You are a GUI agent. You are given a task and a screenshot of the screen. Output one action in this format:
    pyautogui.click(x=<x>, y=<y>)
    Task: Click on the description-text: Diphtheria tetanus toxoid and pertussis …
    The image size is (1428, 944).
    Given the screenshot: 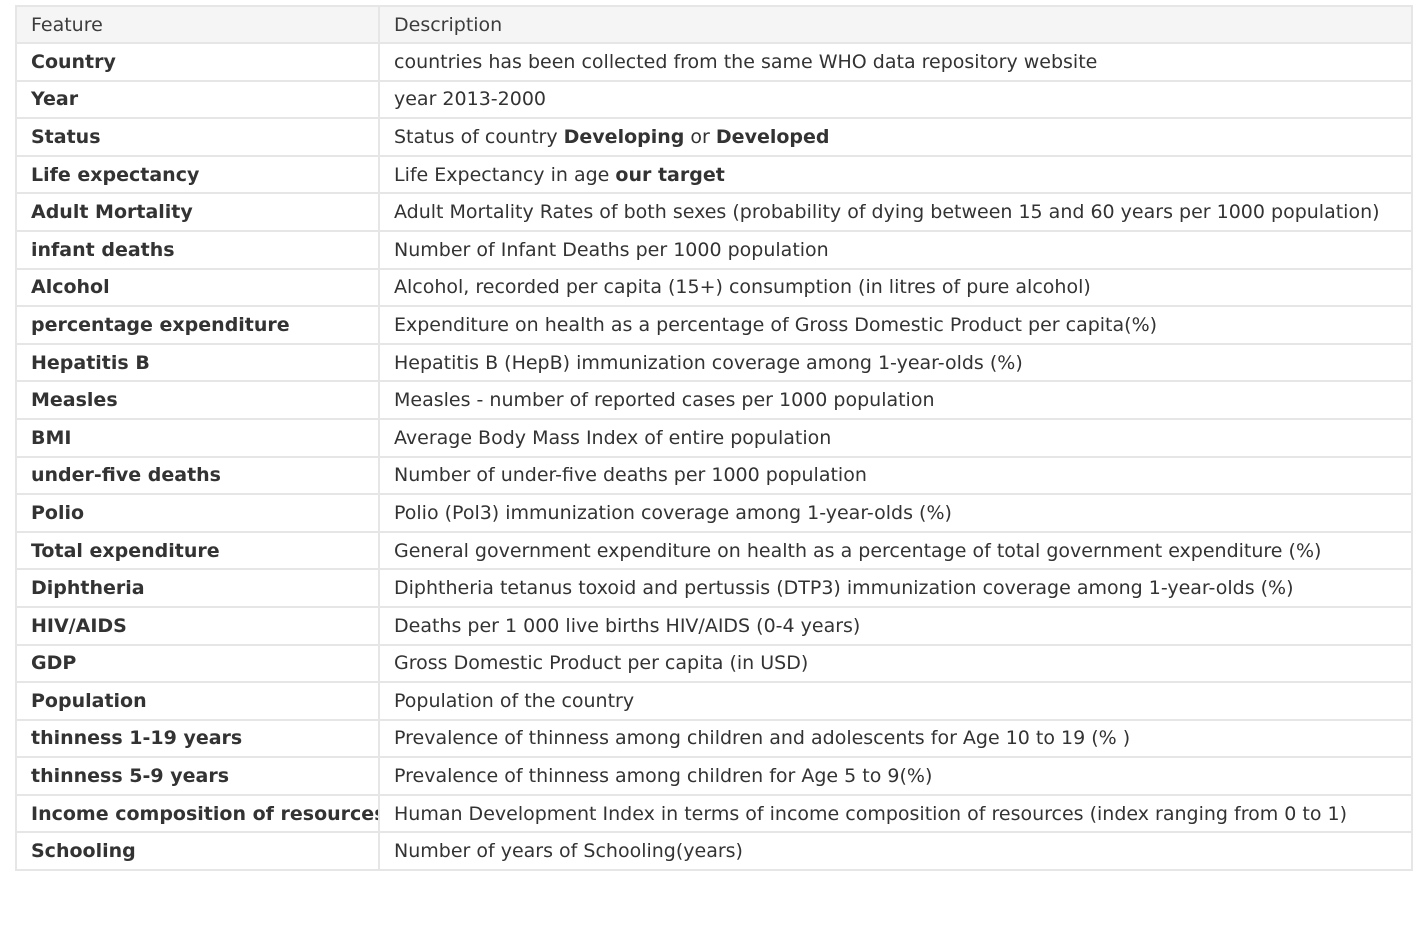 What is the action you would take?
    pyautogui.click(x=844, y=588)
    